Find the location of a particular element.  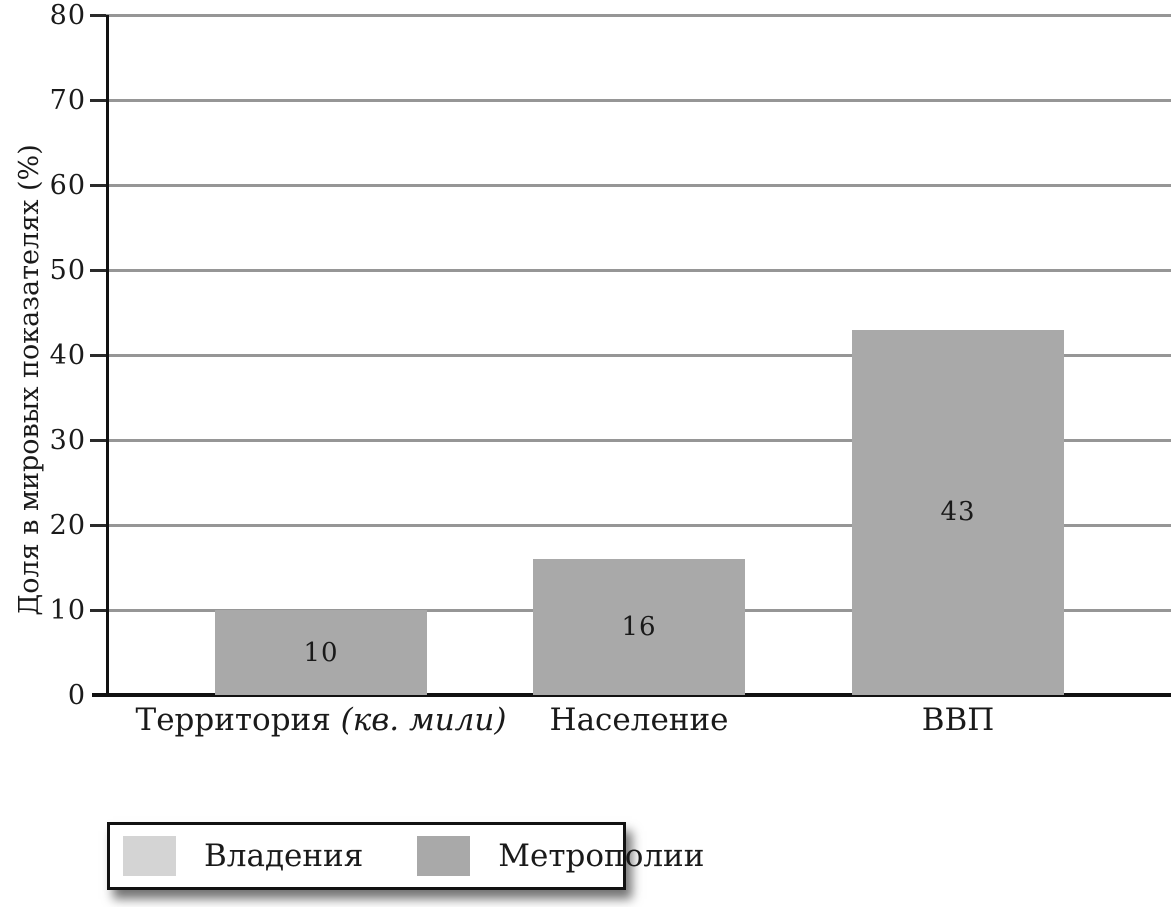

legend-item: Метрополии is located at coordinates (560, 856).